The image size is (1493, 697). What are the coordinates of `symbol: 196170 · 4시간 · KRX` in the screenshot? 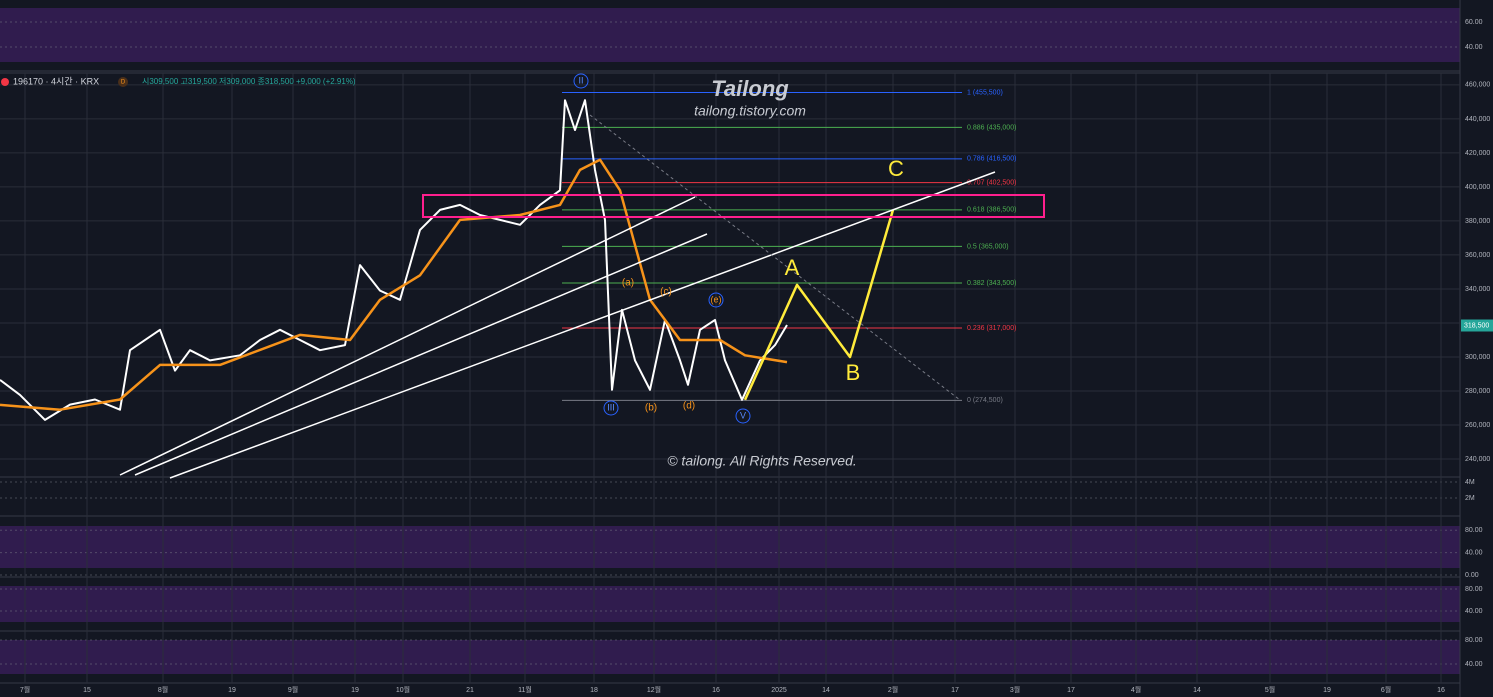 It's located at (56, 81).